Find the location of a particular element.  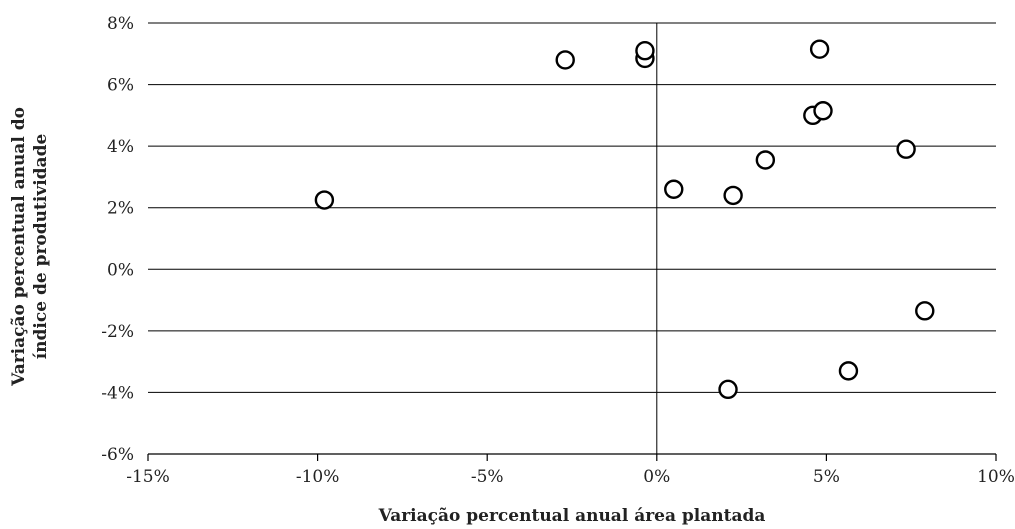

y-tick-label: 4% is located at coordinates (120, 147).